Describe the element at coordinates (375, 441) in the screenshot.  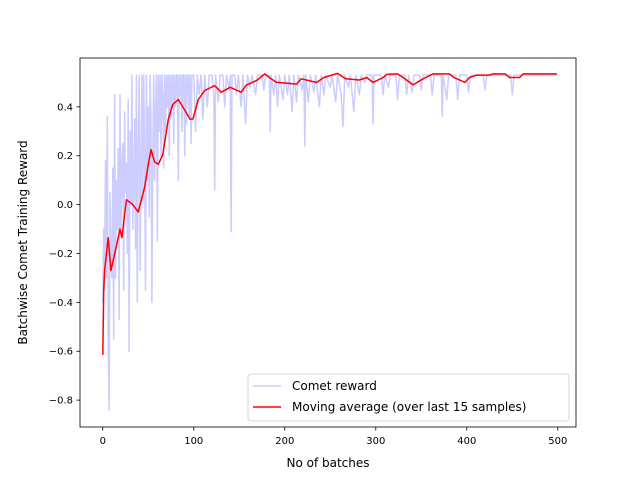
I see `x-tick-label: 300` at that location.